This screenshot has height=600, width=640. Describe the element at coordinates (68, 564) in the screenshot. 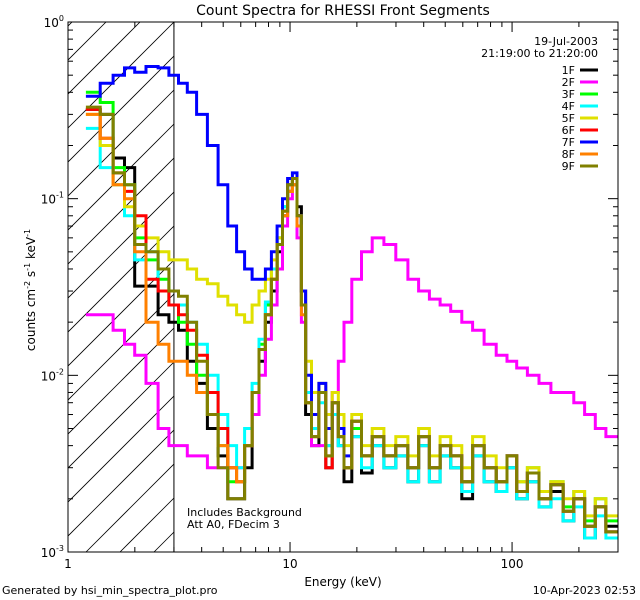

I see `x-tick-label: 1` at that location.